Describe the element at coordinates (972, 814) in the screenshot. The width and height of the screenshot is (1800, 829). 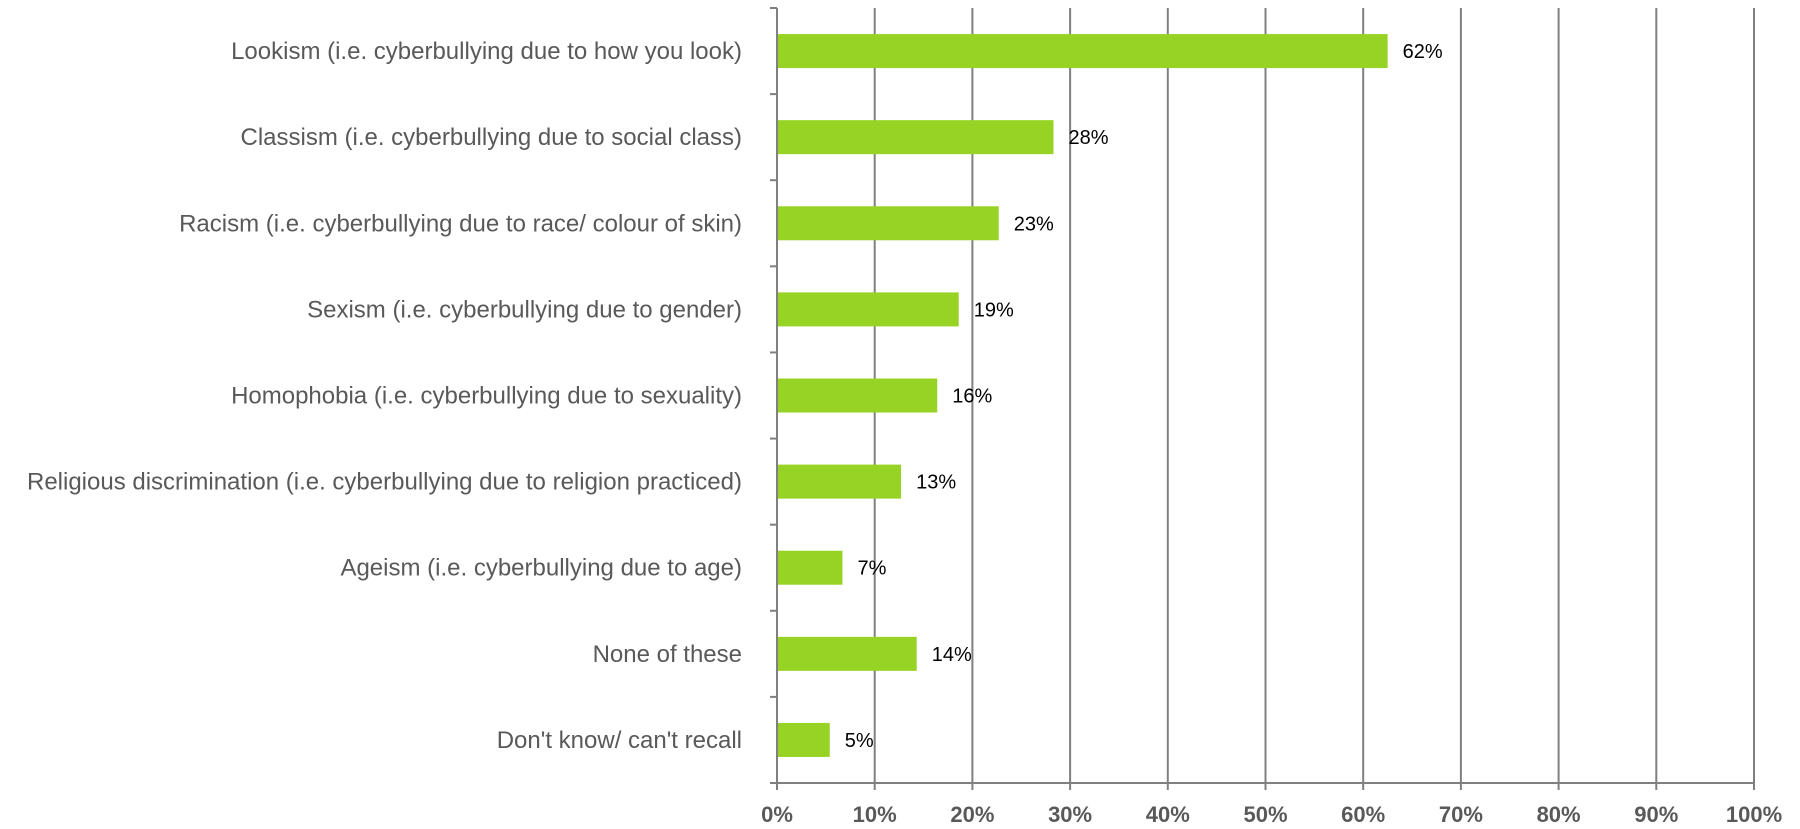
I see `x-tick-label: 20%` at that location.